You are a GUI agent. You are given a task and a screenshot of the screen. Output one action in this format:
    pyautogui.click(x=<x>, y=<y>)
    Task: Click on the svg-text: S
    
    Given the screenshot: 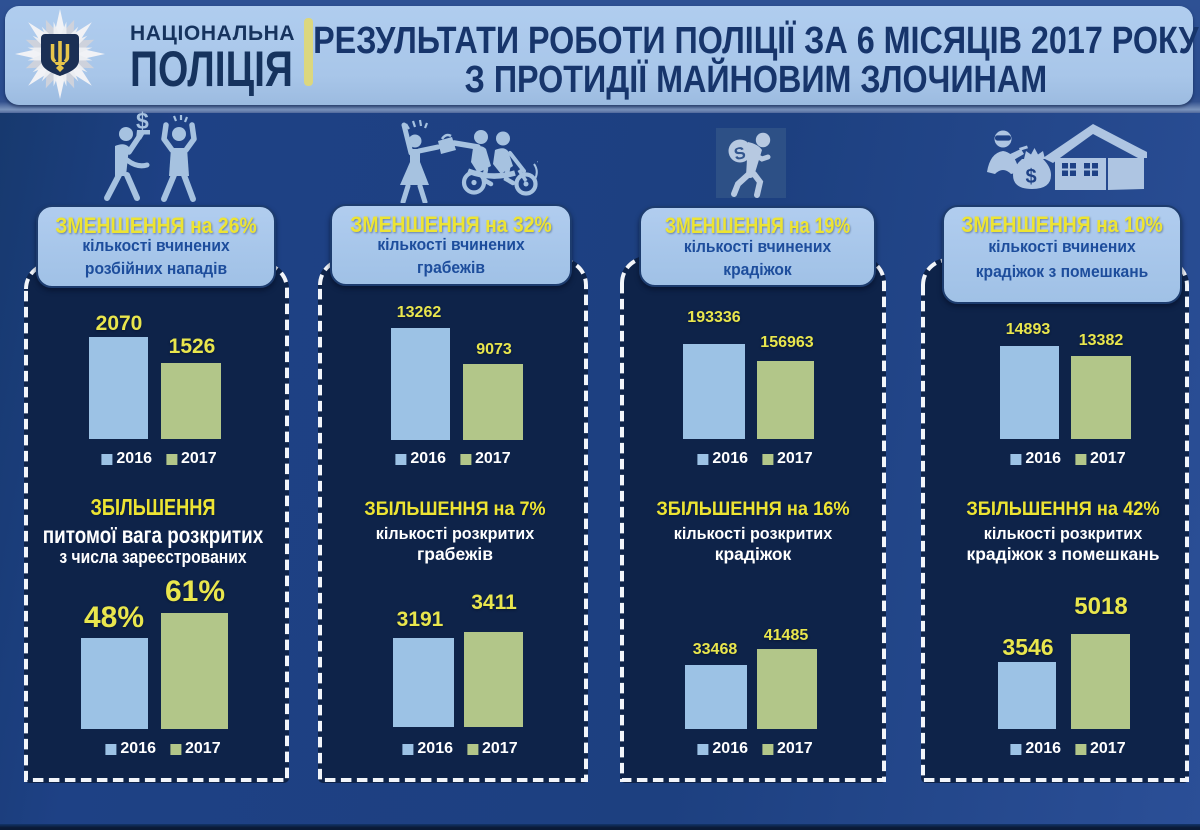 What is the action you would take?
    pyautogui.click(x=739, y=153)
    